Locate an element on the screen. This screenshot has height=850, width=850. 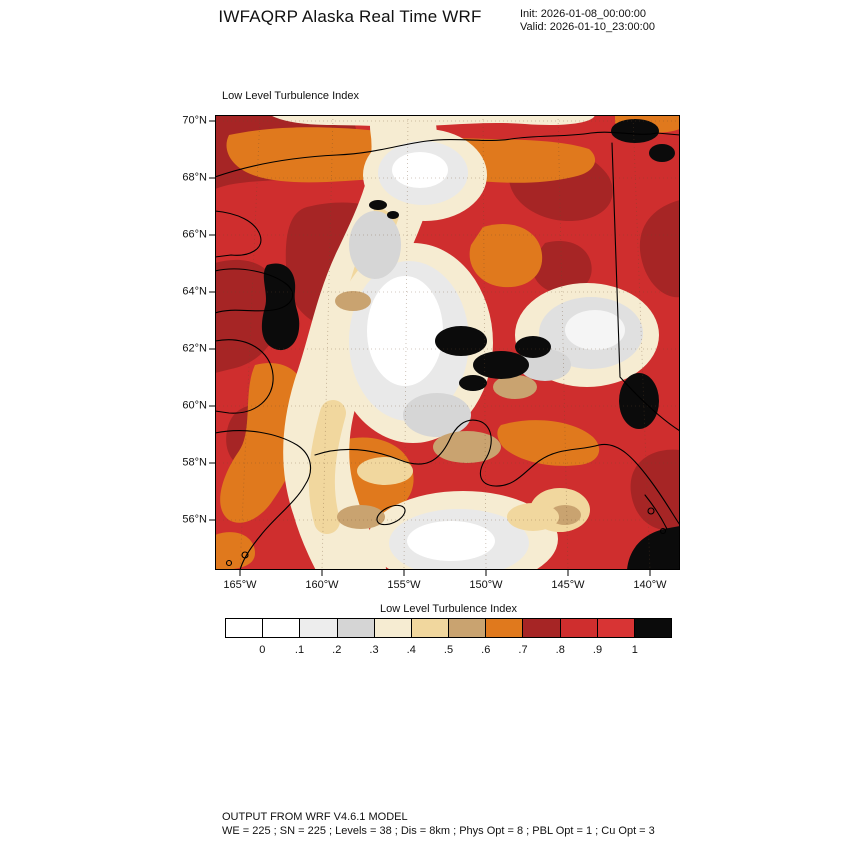
lon-tick-label: 145°W is located at coordinates (568, 585).